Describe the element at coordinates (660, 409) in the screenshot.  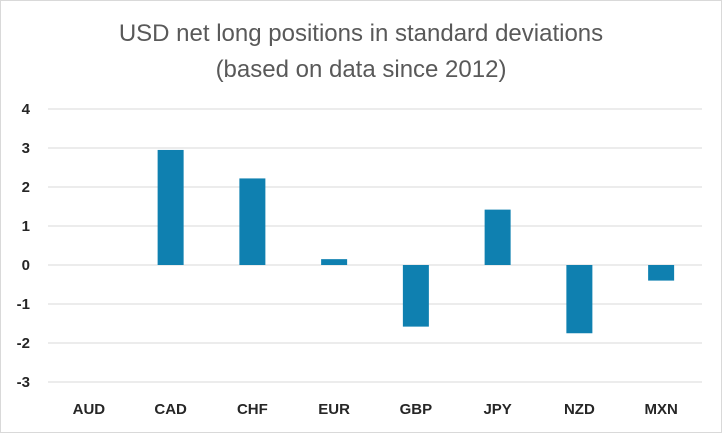
I see `x-tick-label: MXN` at that location.